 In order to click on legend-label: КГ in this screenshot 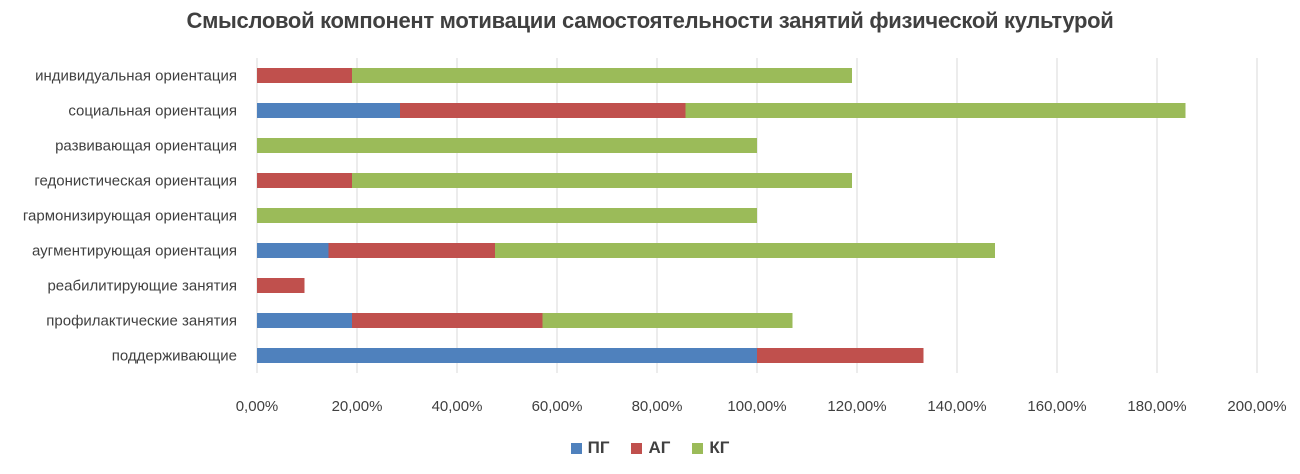, I will do `click(719, 447)`.